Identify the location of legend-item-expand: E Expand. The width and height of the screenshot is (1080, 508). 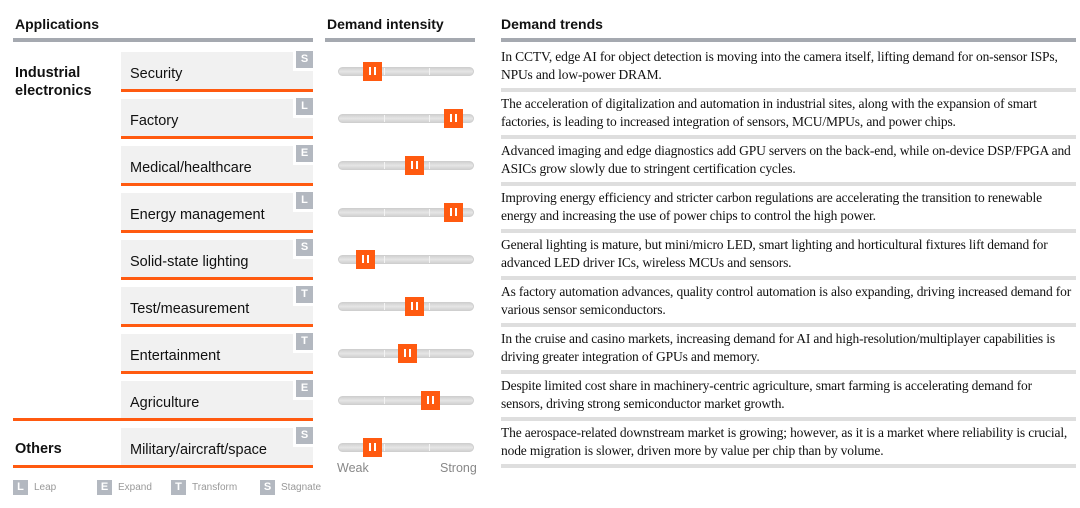
(124, 487).